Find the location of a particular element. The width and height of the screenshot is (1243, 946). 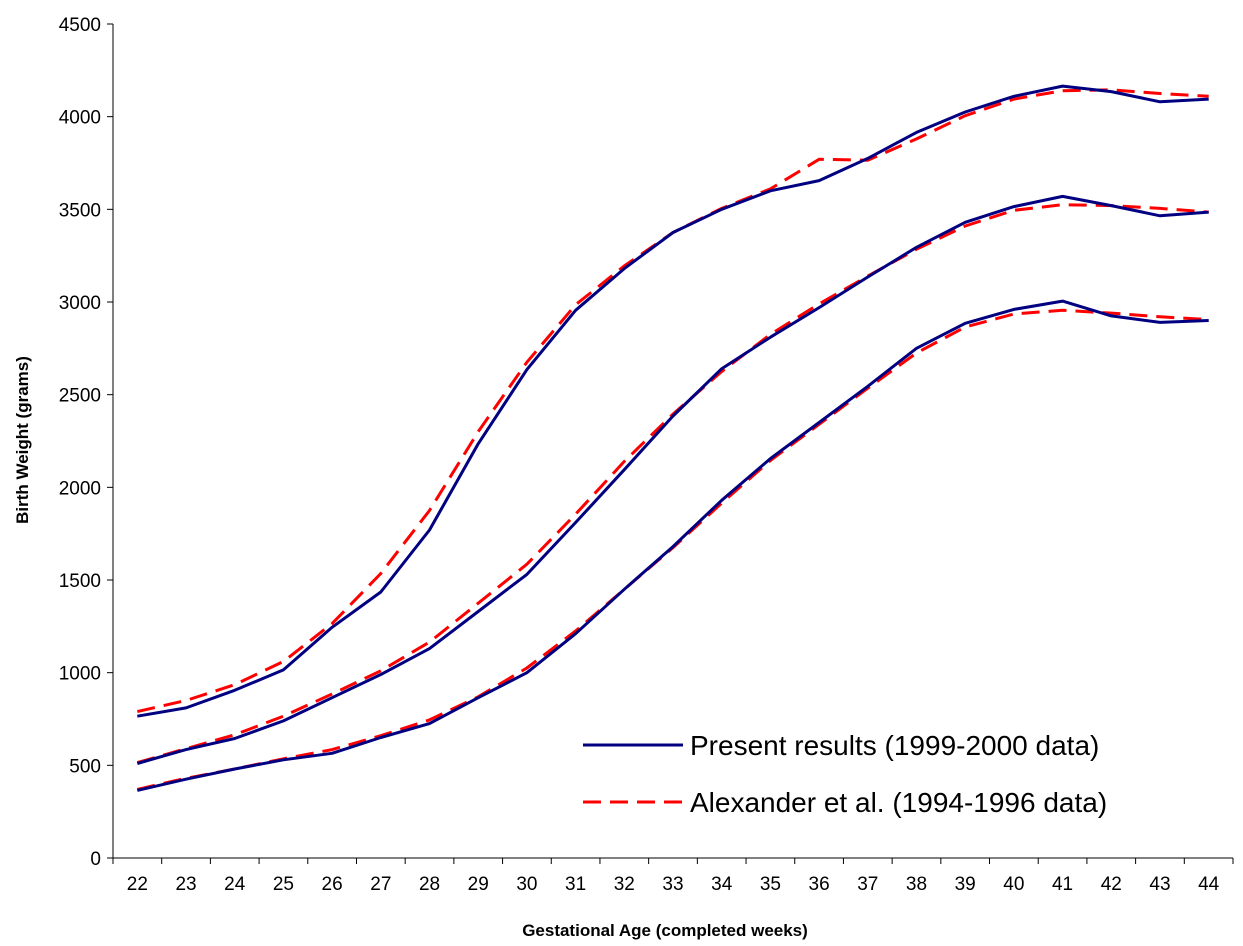

y-tick-label: 1500 is located at coordinates (80, 581).